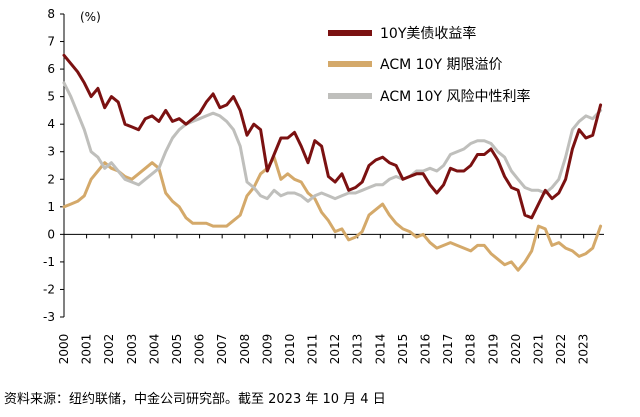  Describe the element at coordinates (51, 207) in the screenshot. I see `y-tick-label: 1` at that location.